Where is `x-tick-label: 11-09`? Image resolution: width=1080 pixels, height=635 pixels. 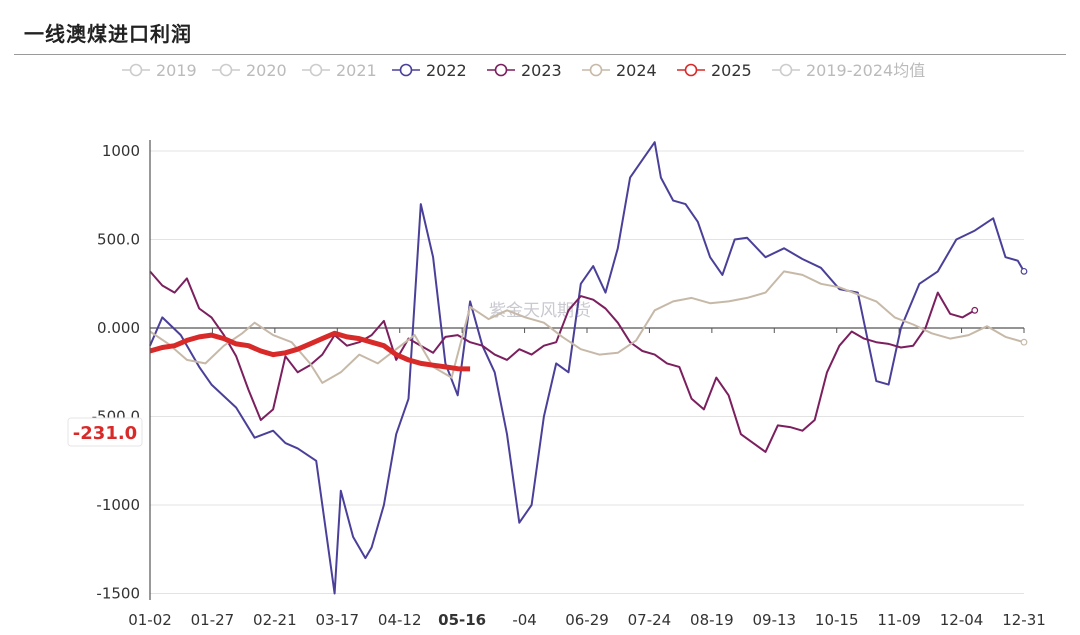
x-tick-label: 11-09 is located at coordinates (899, 620).